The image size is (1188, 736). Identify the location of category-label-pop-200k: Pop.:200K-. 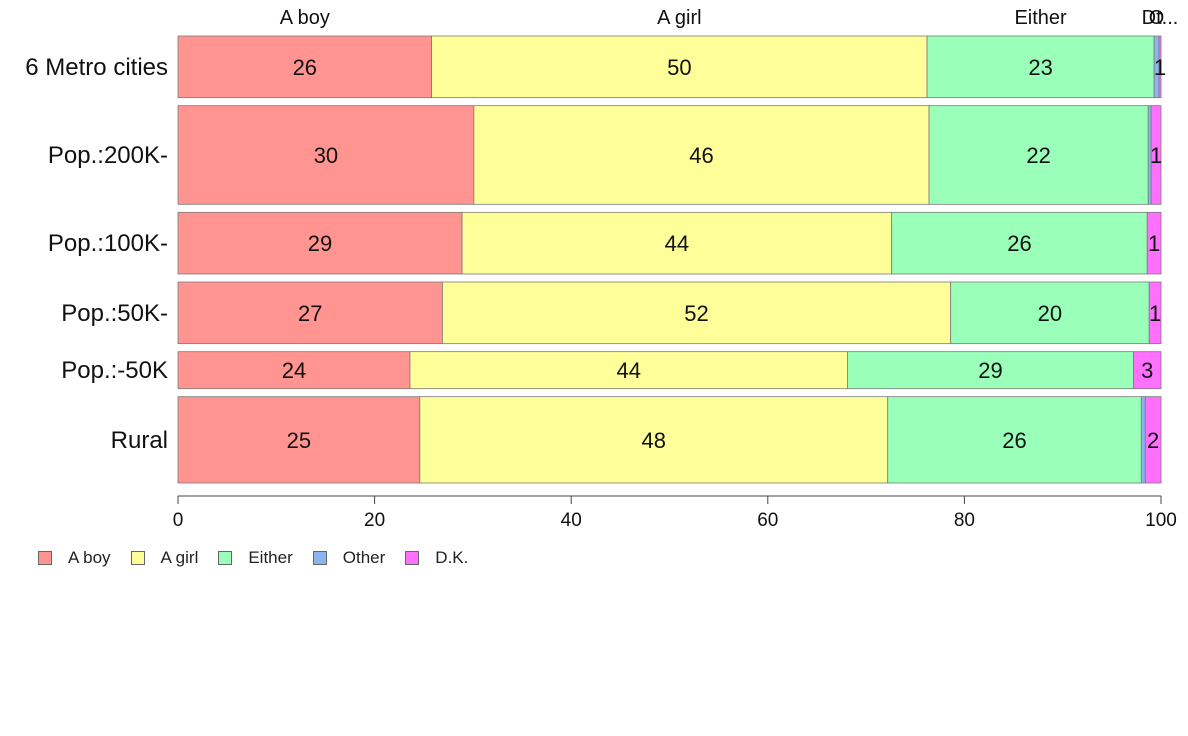
(108, 155).